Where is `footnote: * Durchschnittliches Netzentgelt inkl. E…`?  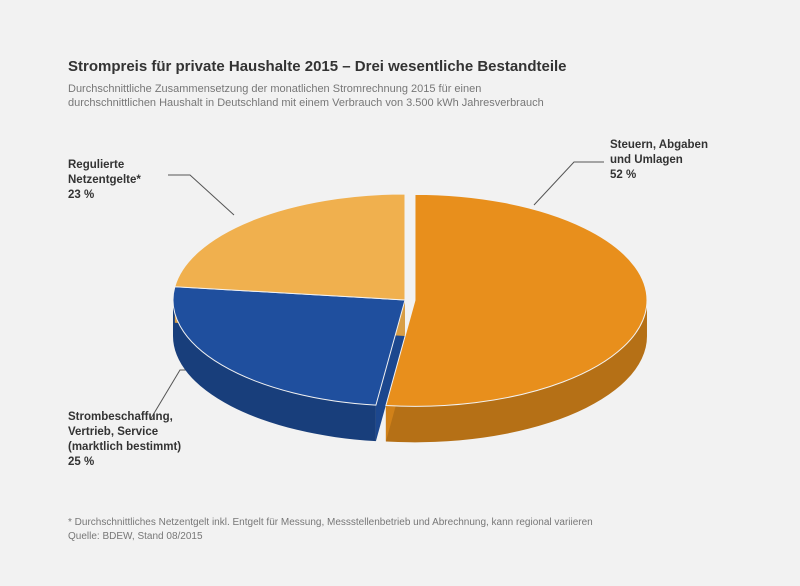
footnote: * Durchschnittliches Netzentgelt inkl. E… is located at coordinates (330, 522).